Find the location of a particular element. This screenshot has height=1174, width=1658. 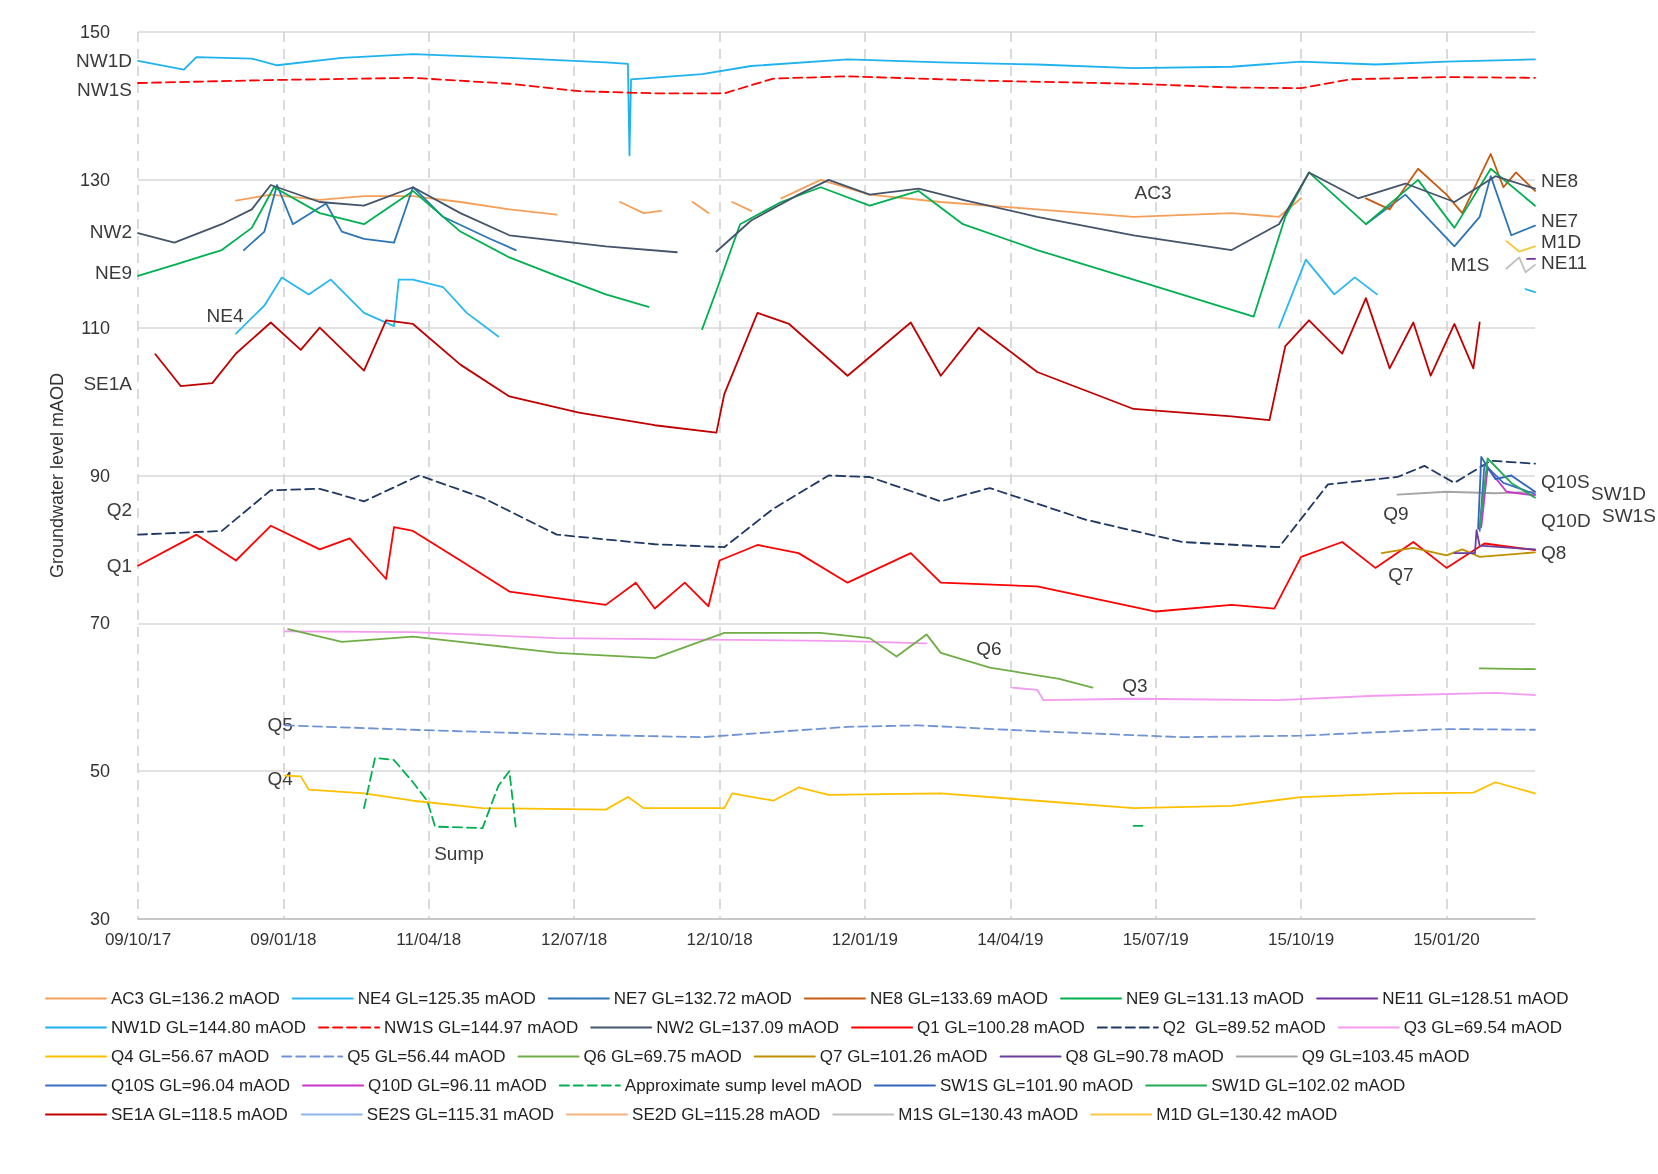

legend-label: NE11 GL=128.51 mAOD is located at coordinates (1475, 998).